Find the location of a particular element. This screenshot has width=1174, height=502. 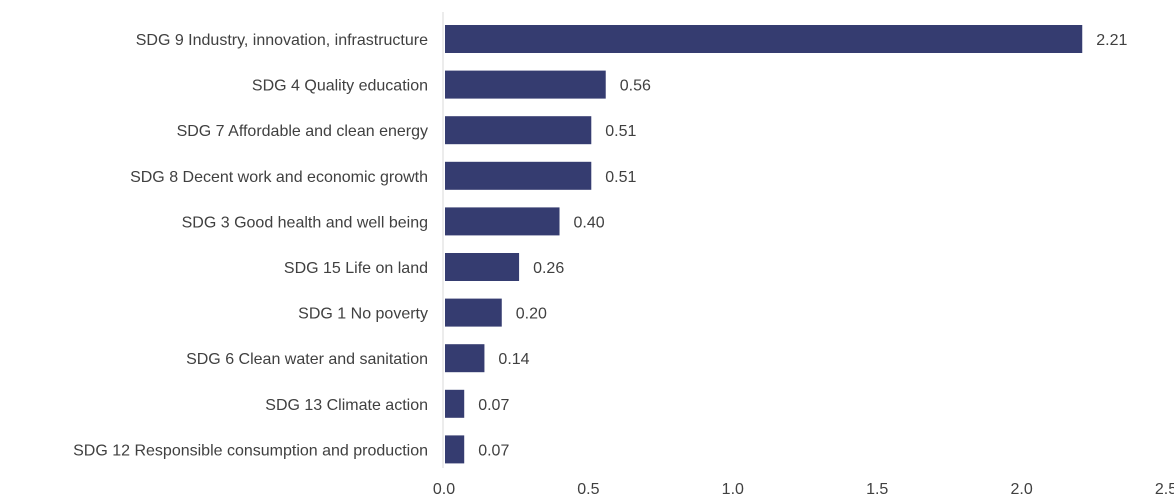

x-tick-label: 2.5 is located at coordinates (1164, 489).